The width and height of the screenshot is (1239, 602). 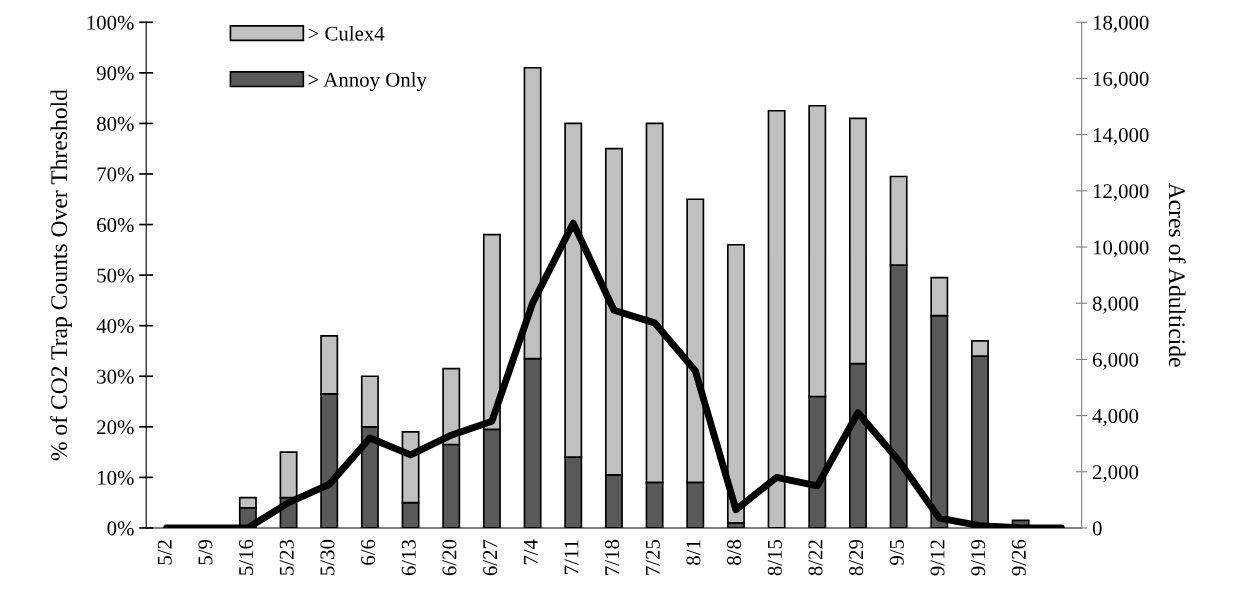 I want to click on y-tick-label: 80%, so click(x=115, y=123).